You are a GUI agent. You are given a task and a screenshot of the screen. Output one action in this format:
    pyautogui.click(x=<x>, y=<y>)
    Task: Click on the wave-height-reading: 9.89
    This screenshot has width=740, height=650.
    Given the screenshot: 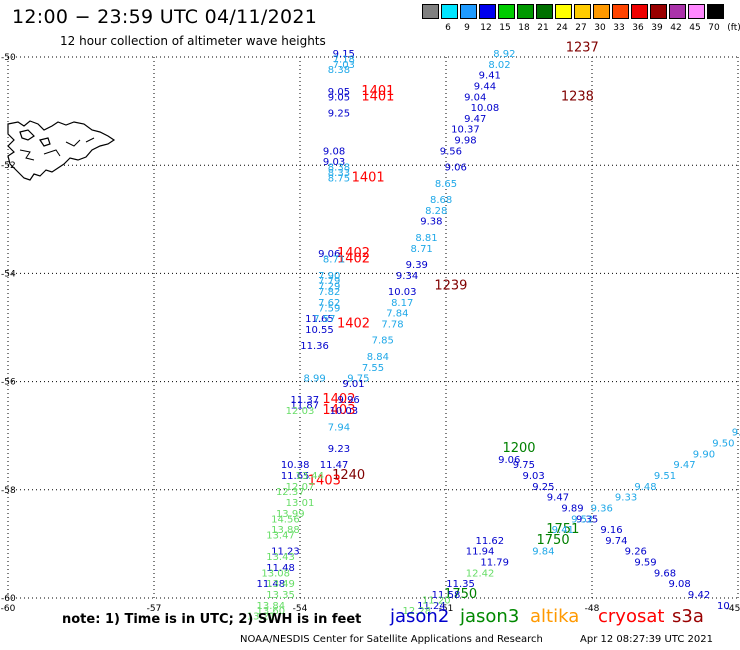 What is the action you would take?
    pyautogui.click(x=572, y=508)
    